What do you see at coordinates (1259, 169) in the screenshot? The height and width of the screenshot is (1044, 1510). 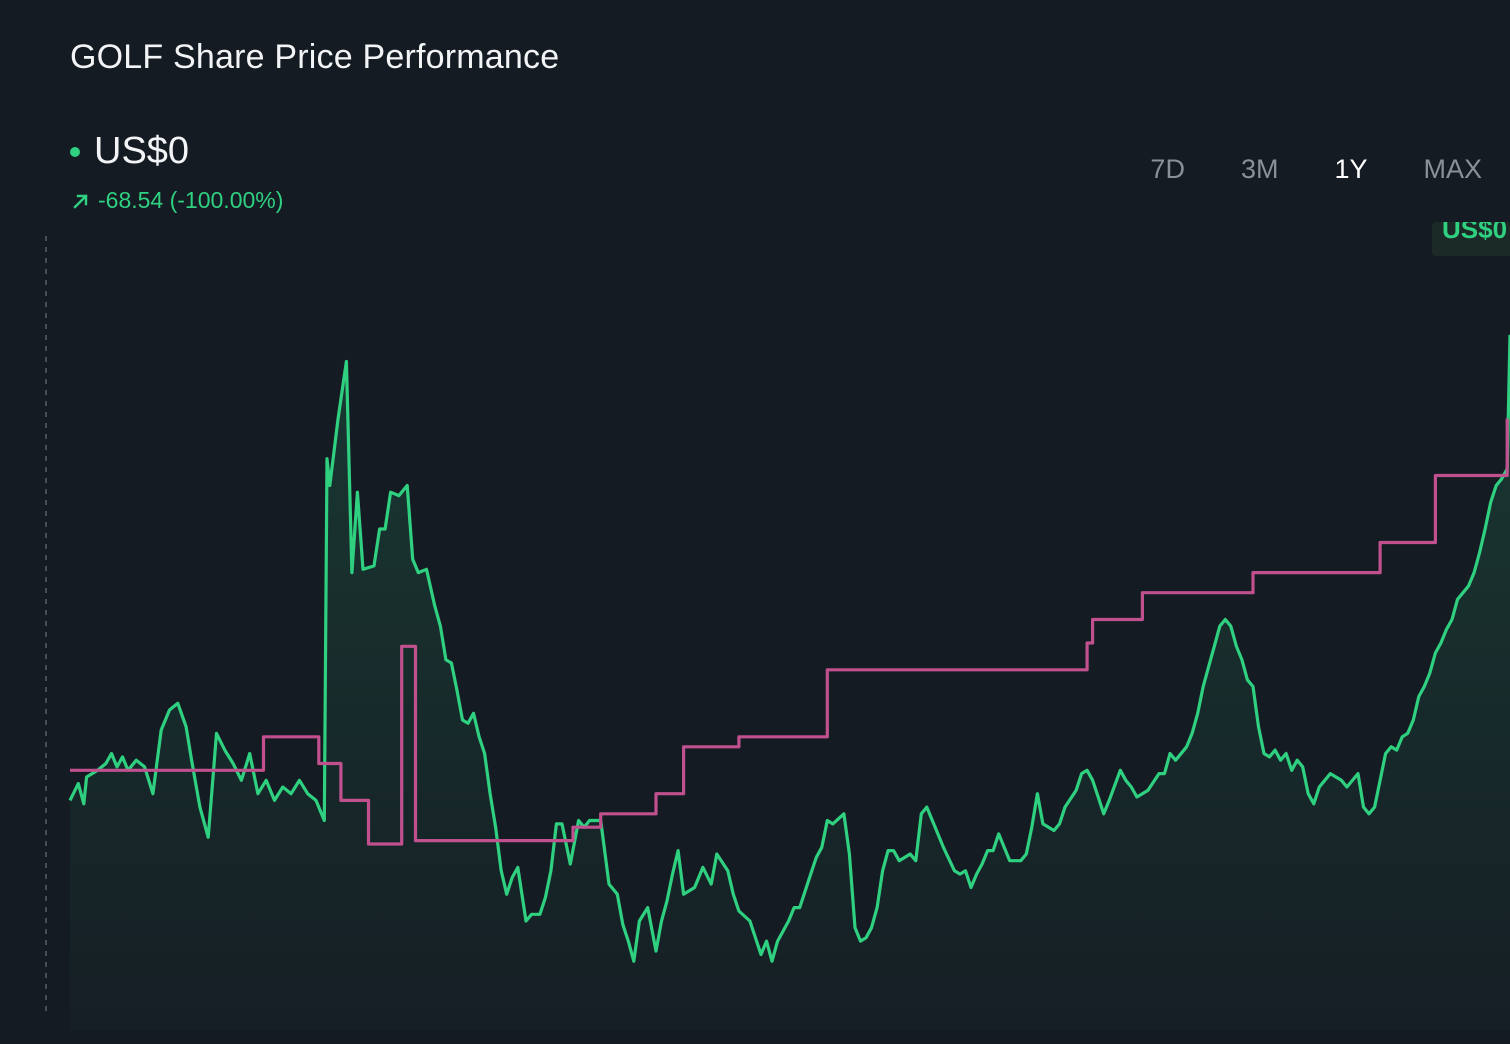 I see `range-tab-3m: 3M` at bounding box center [1259, 169].